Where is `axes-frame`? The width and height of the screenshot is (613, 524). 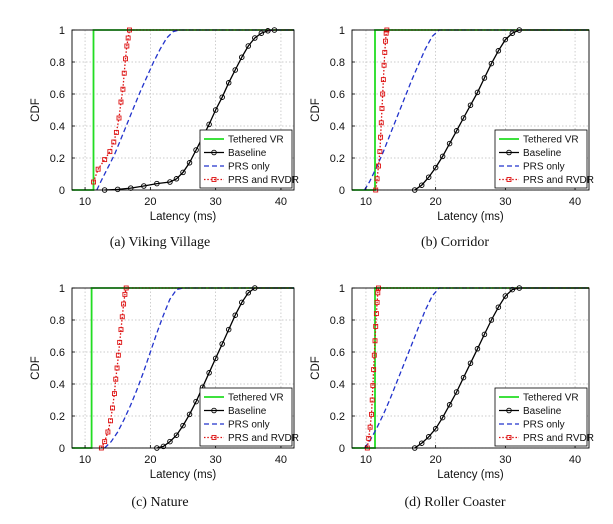 axes-frame is located at coordinates (470, 368).